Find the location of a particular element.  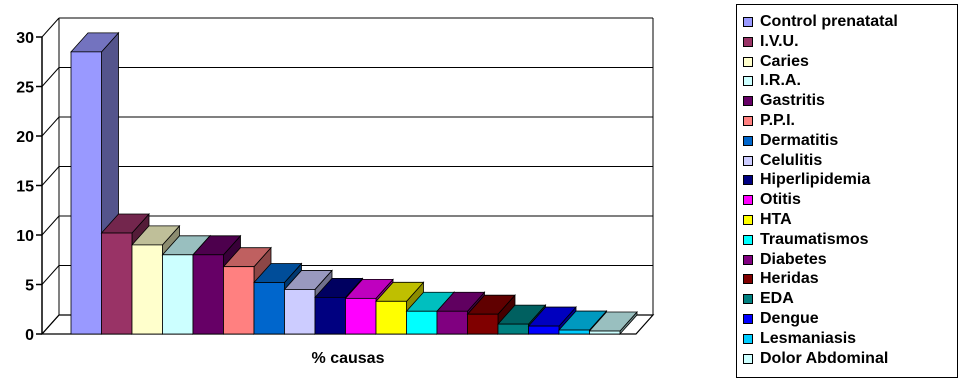

legend-label: Traumatismos is located at coordinates (814, 239).